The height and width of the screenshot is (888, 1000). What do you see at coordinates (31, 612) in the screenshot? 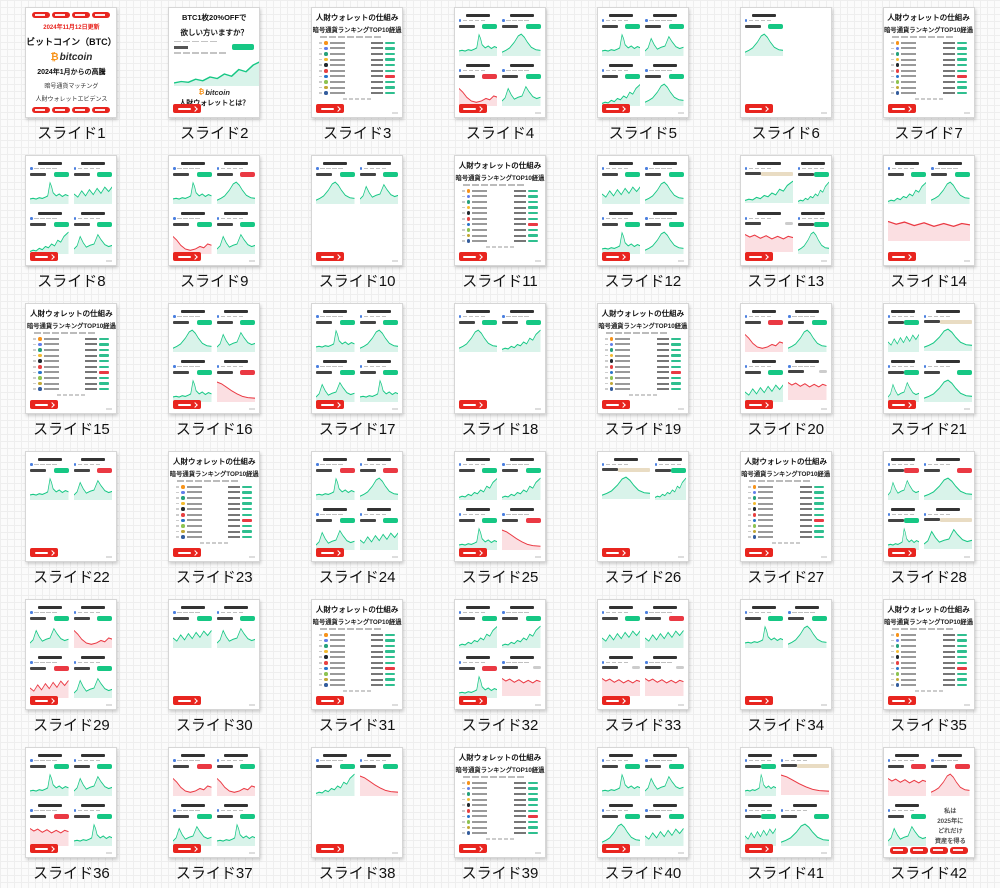
I see `legend-dot-icon` at bounding box center [31, 612].